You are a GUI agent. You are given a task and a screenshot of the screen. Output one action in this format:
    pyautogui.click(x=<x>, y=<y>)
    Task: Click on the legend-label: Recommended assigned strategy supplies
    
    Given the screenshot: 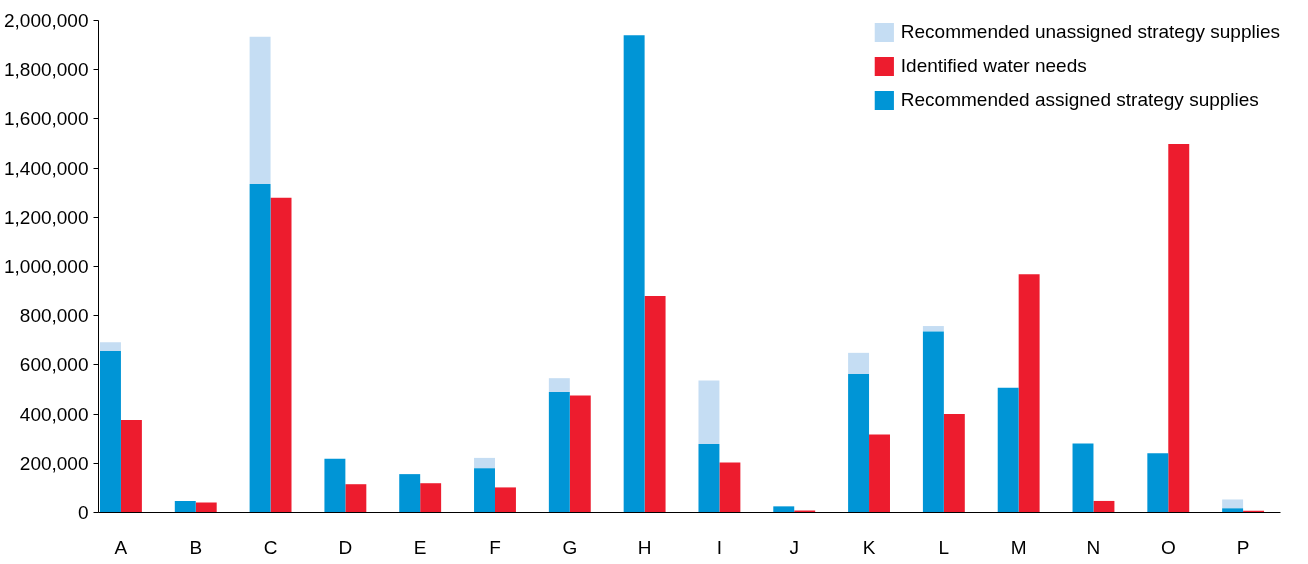 What is the action you would take?
    pyautogui.click(x=1079, y=100)
    